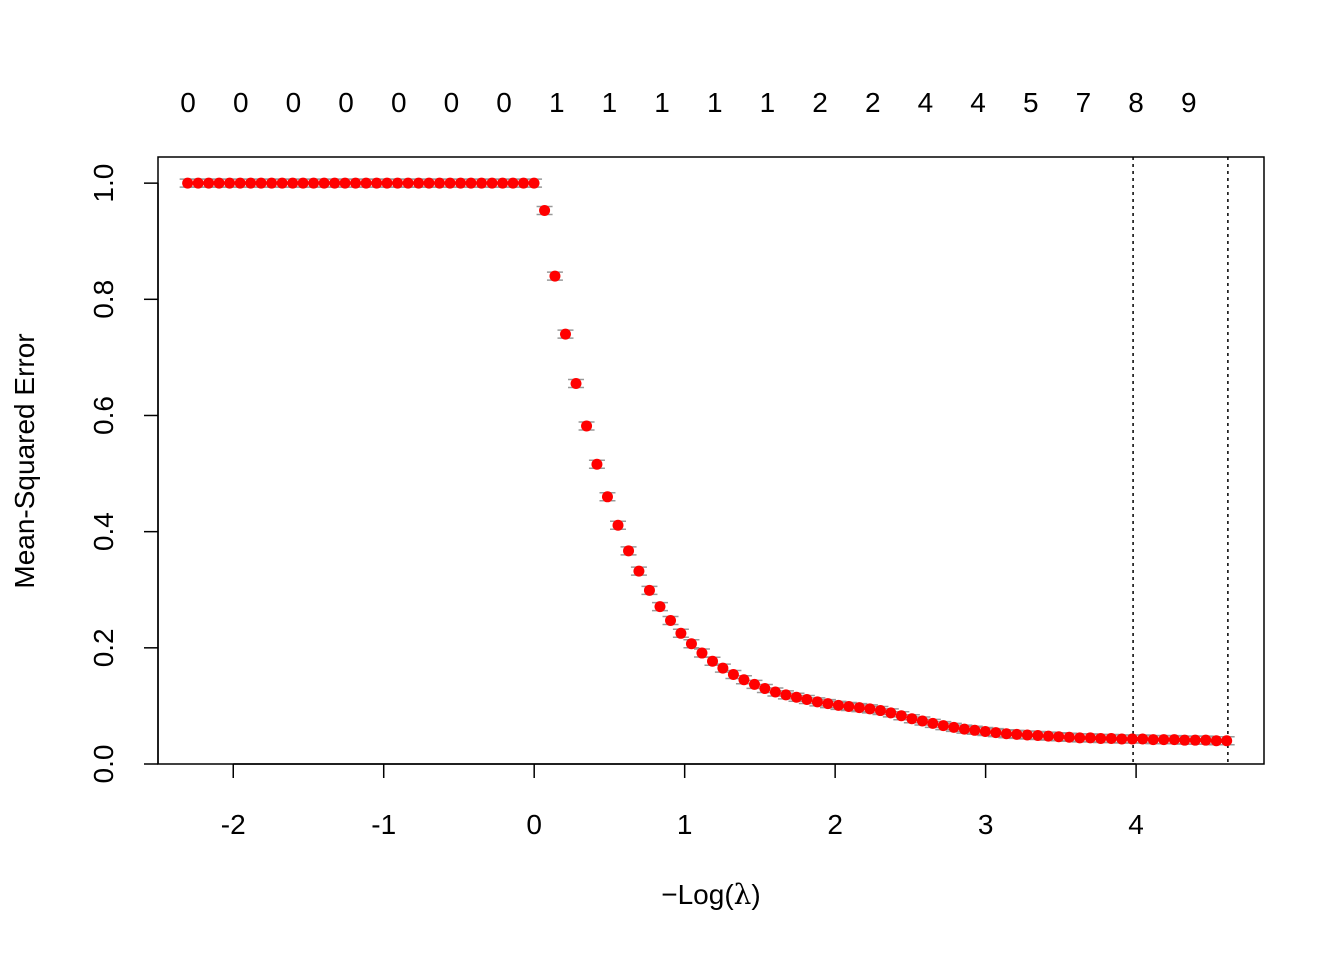  Describe the element at coordinates (986, 824) in the screenshot. I see `x-tick-label: 3` at that location.